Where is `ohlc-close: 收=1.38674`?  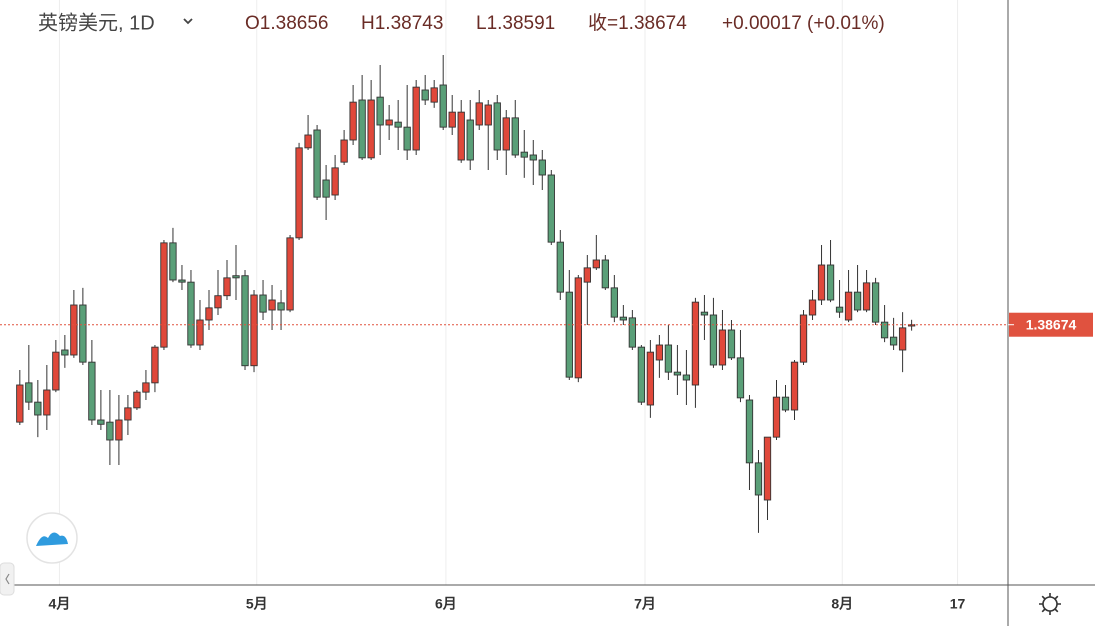
ohlc-close: 收=1.38674 is located at coordinates (637, 23).